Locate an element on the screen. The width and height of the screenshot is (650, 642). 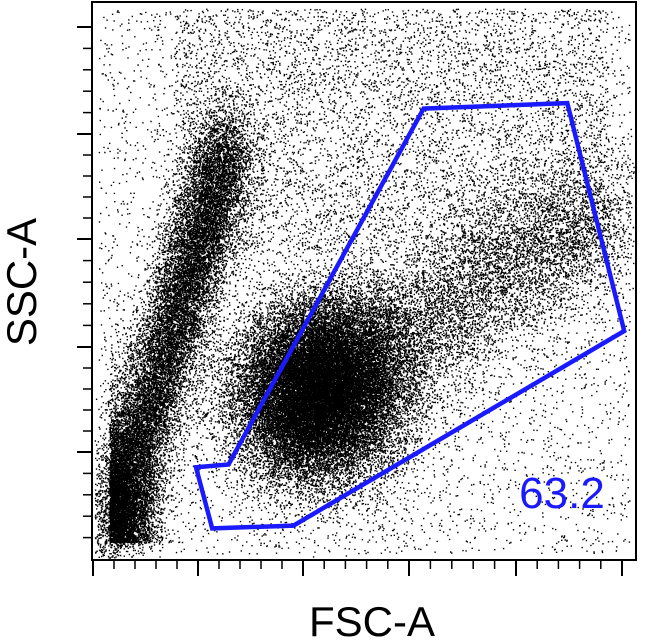
gate-percentage-label: 63.2 is located at coordinates (562, 493).